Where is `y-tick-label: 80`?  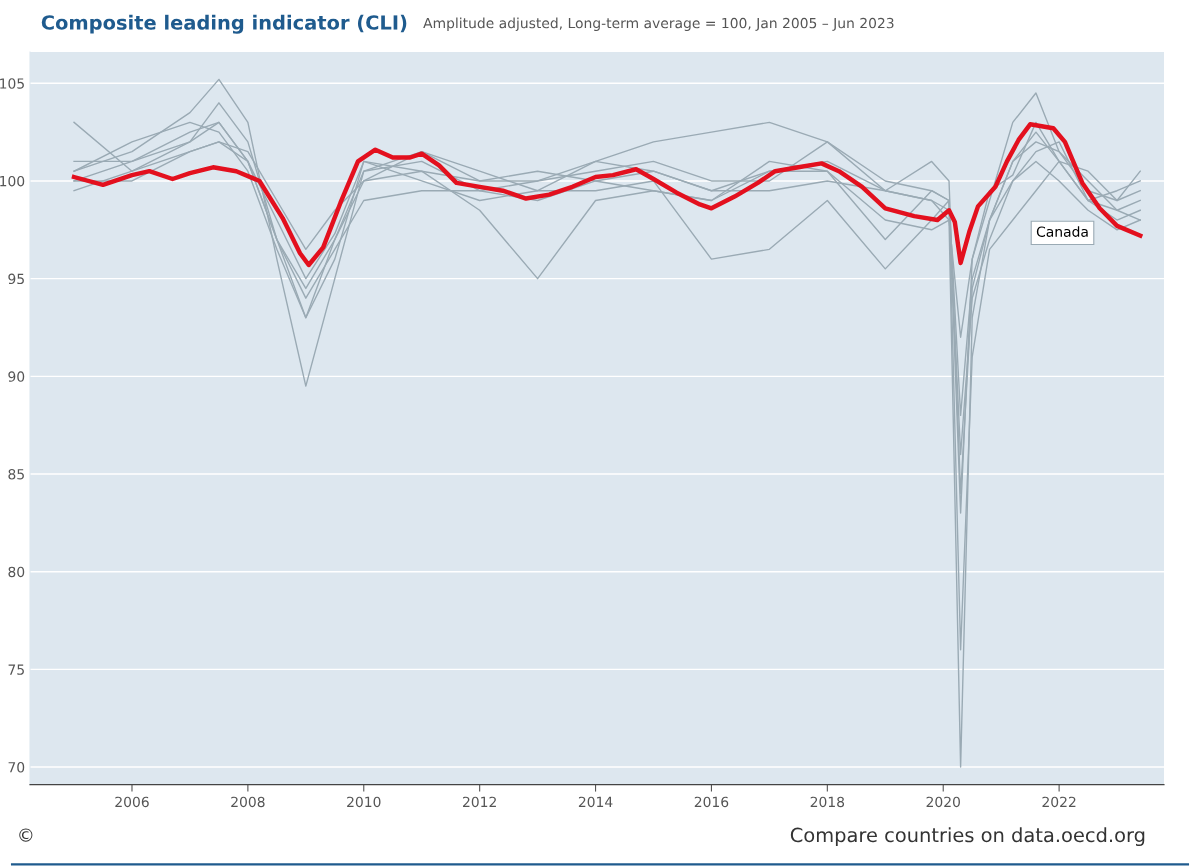
y-tick-label: 80 is located at coordinates (16, 572).